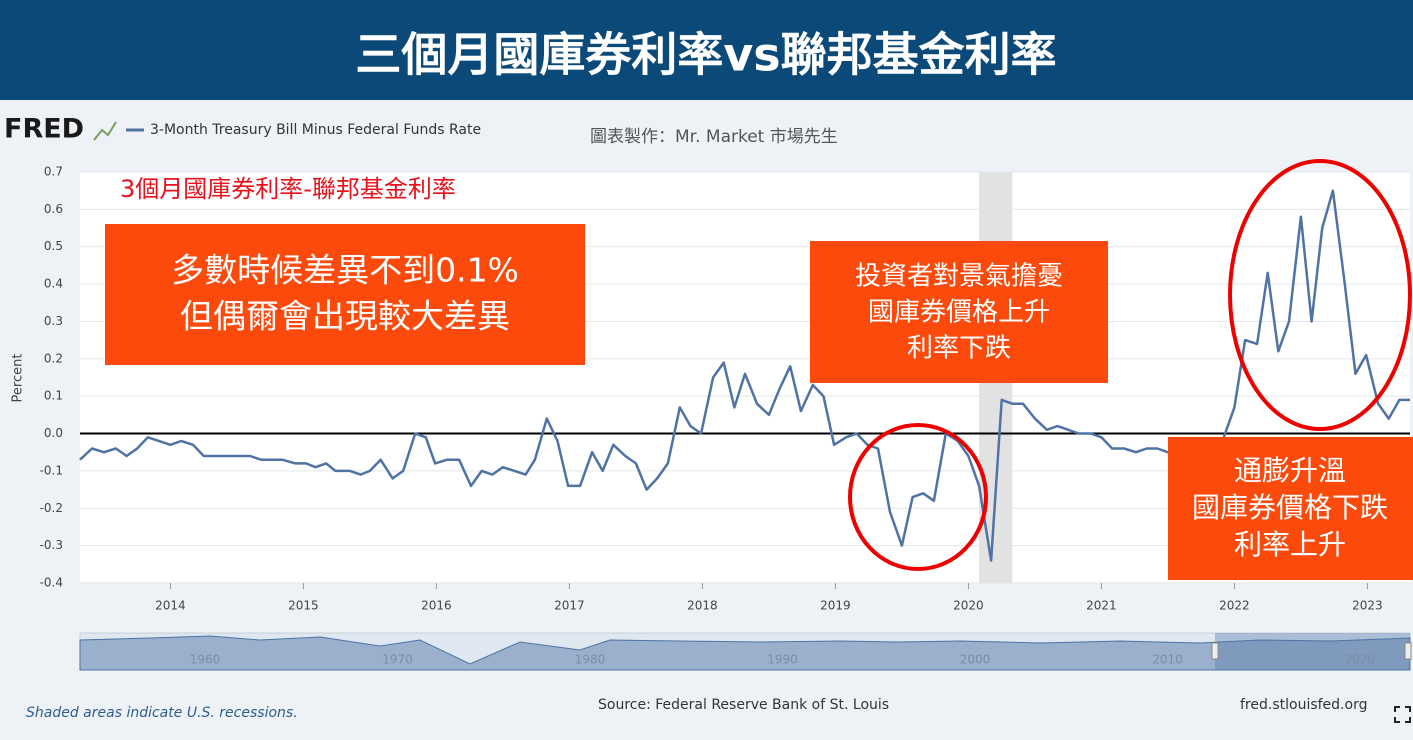 The width and height of the screenshot is (1413, 740). Describe the element at coordinates (51, 545) in the screenshot. I see `y-tick-label: -0.3` at that location.